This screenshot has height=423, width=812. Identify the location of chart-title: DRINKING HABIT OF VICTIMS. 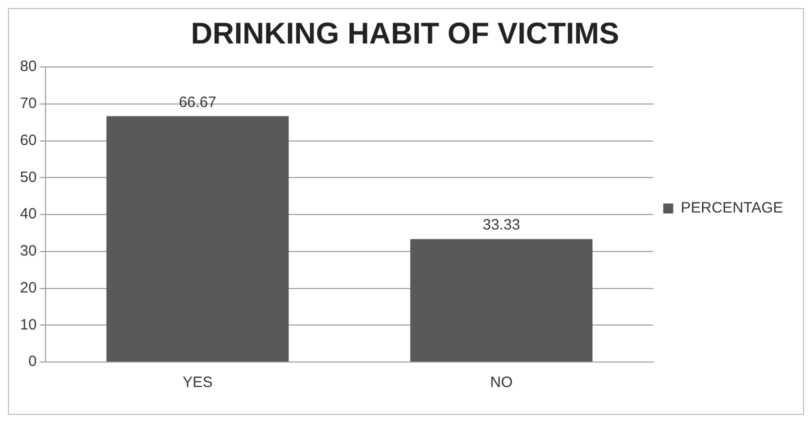
(405, 33).